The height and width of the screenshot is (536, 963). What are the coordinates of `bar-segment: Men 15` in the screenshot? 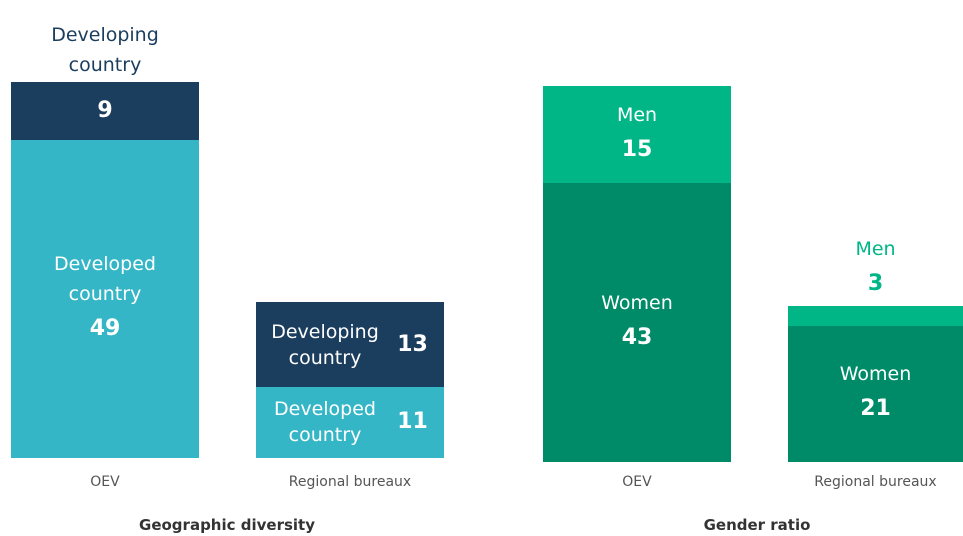 It's located at (637, 135).